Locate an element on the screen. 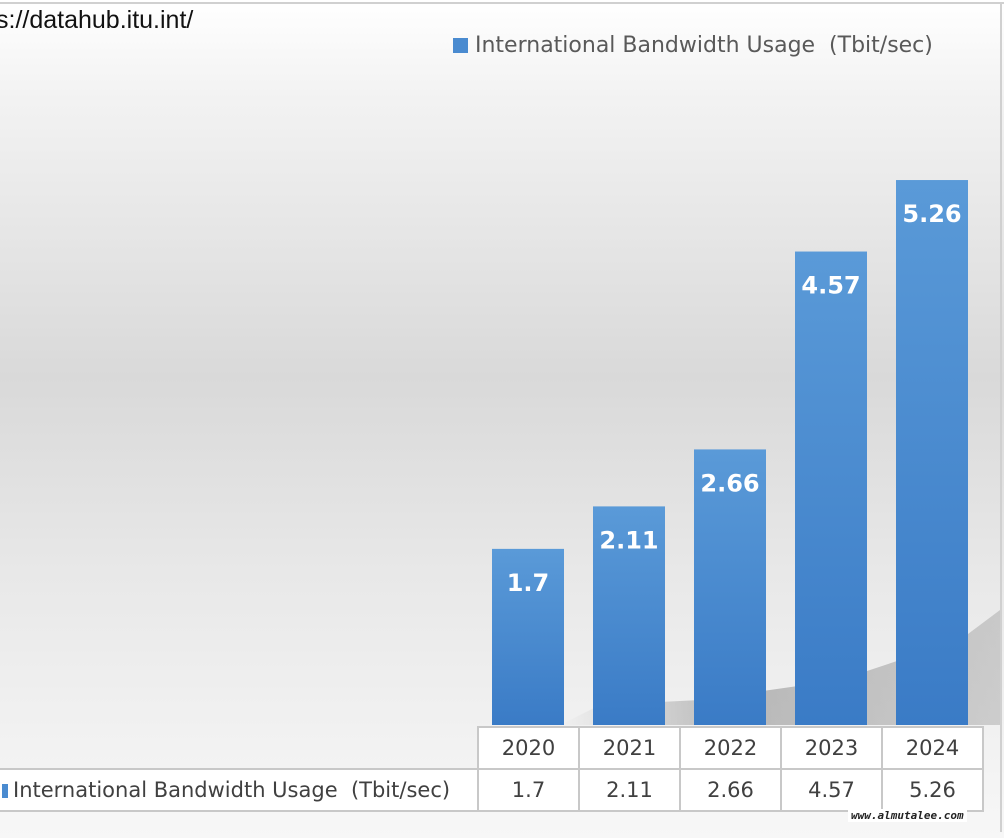 This screenshot has height=838, width=1004. data-table-header-row: 2020 2021 2022 2023 2024 is located at coordinates (492, 748).